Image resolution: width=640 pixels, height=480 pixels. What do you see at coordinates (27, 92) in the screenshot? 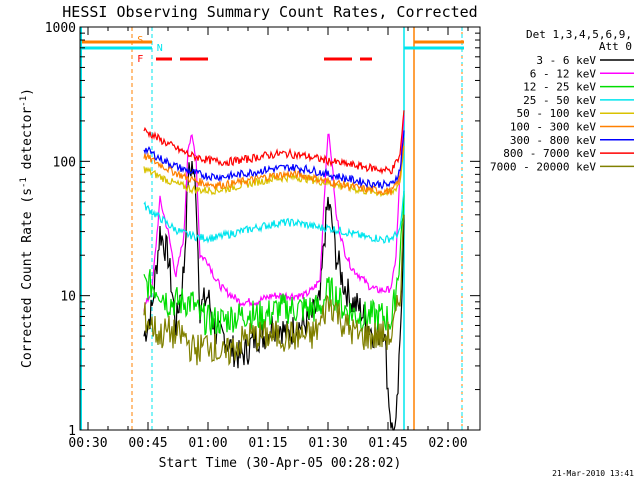
I see `y-axis-label-end: )` at bounding box center [27, 92].